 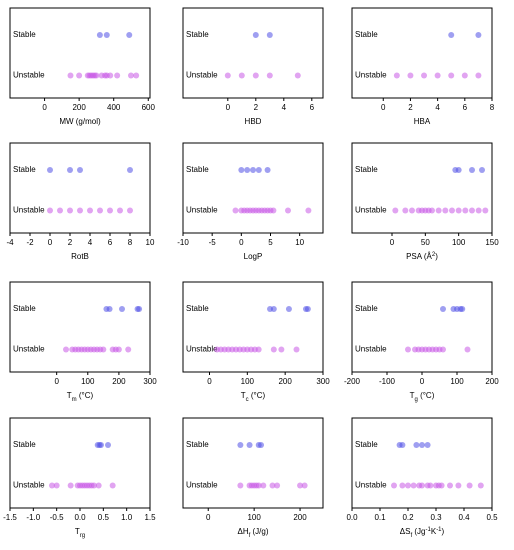 I want to click on x-tick-label: -1.0, so click(x=33, y=517).